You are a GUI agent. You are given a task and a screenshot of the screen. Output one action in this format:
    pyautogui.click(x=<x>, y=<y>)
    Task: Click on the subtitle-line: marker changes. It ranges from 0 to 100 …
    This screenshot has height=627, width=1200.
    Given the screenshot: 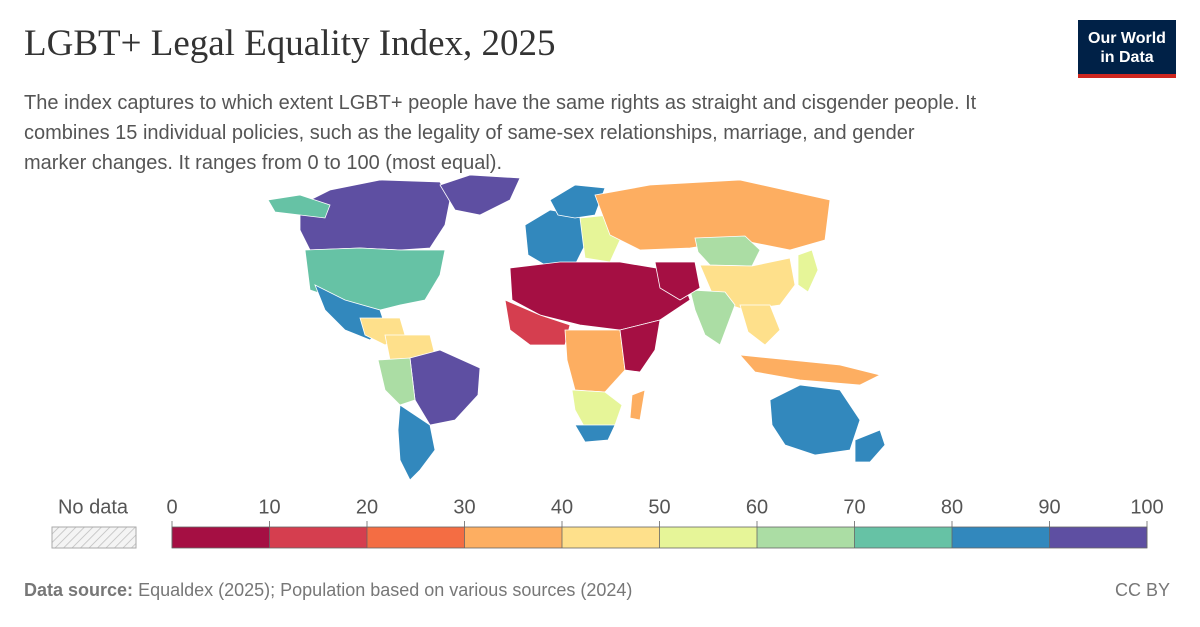 What is the action you would take?
    pyautogui.click(x=263, y=163)
    